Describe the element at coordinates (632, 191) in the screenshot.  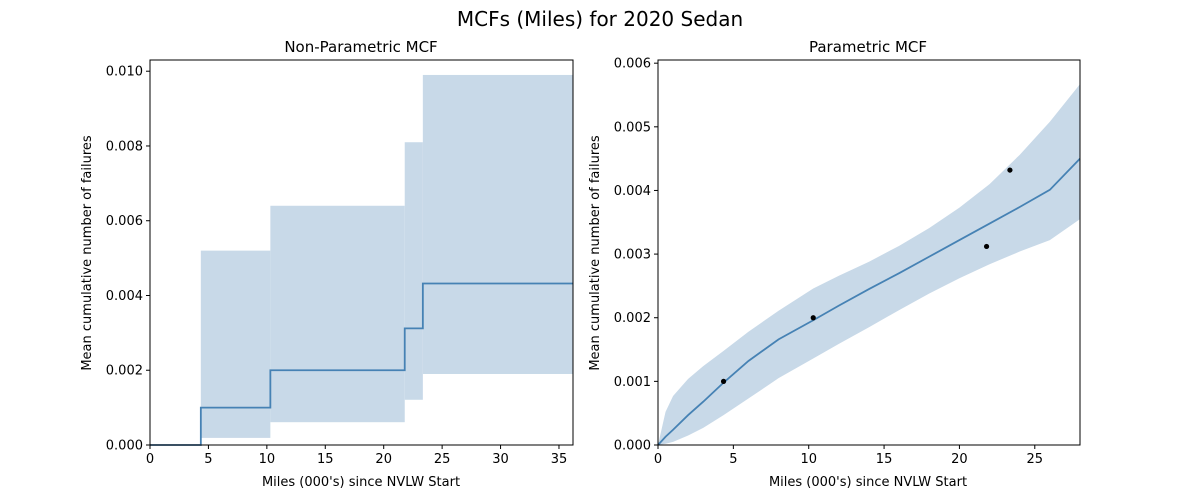
I see `parametric-y-tick-label: 0.004` at that location.